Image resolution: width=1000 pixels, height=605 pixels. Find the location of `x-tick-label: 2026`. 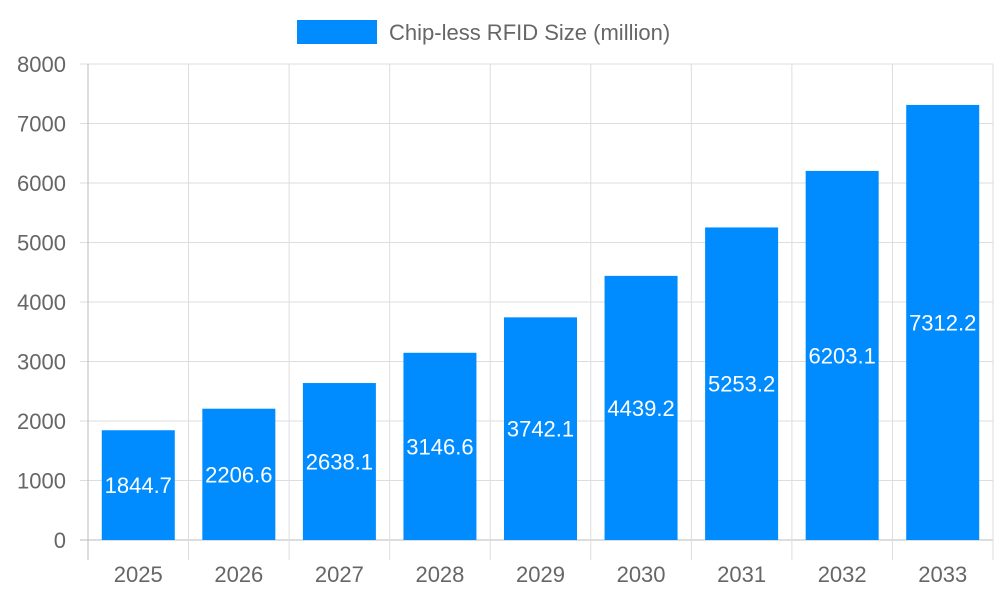

x-tick-label: 2026 is located at coordinates (238, 574).